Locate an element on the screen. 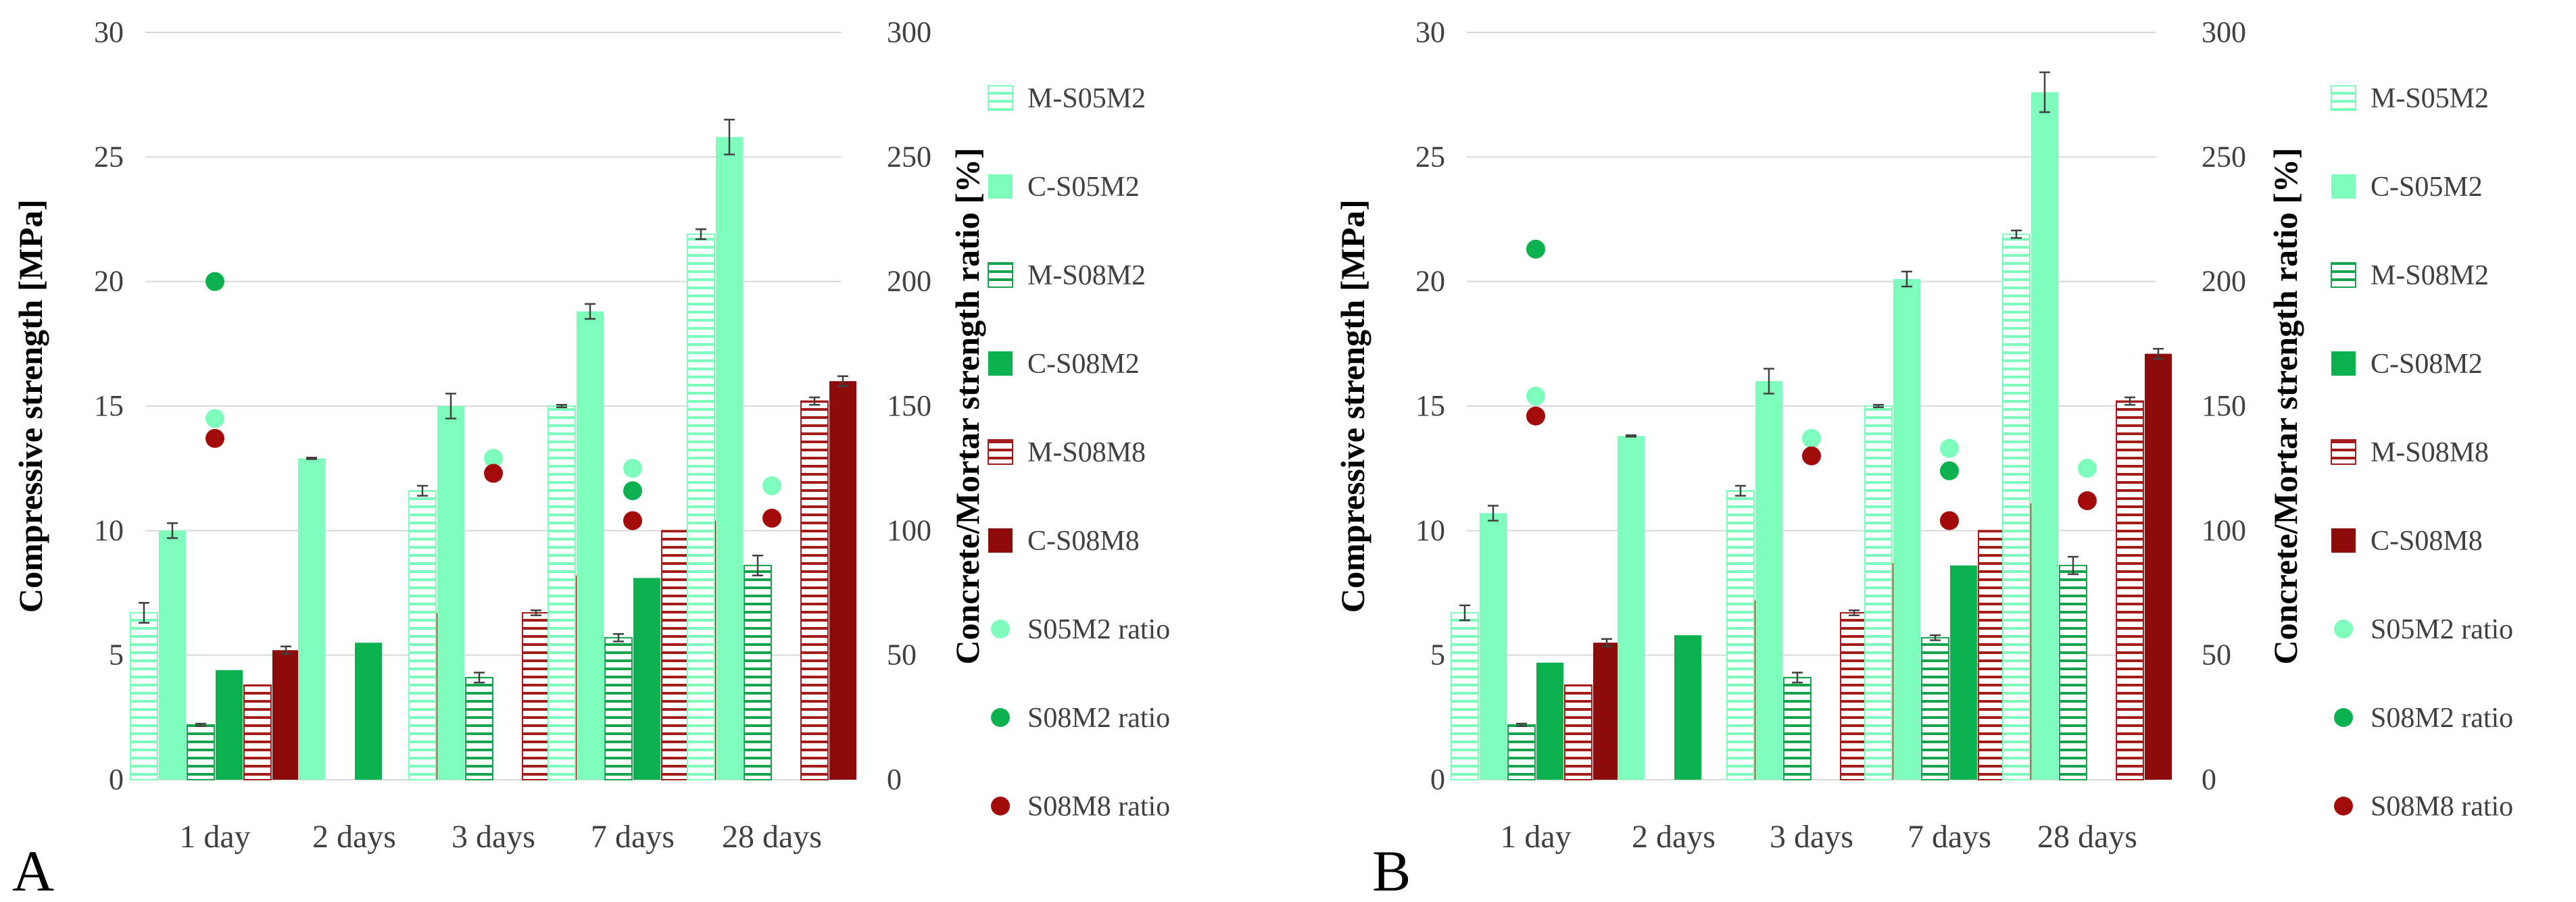 The width and height of the screenshot is (2576, 902). bar-c-s05m2-1-day is located at coordinates (1494, 646).